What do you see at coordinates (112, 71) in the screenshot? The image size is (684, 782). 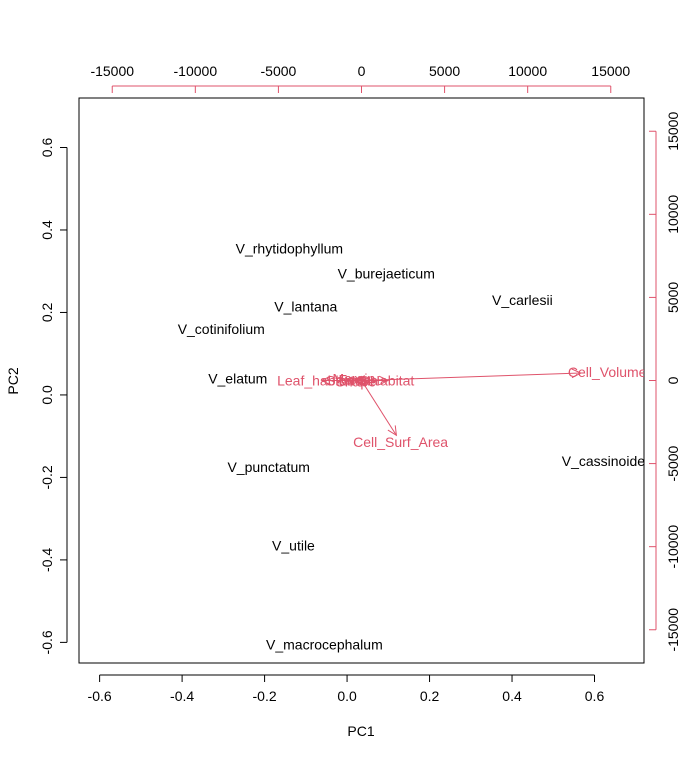 I see `top-tick-label: -15000` at bounding box center [112, 71].